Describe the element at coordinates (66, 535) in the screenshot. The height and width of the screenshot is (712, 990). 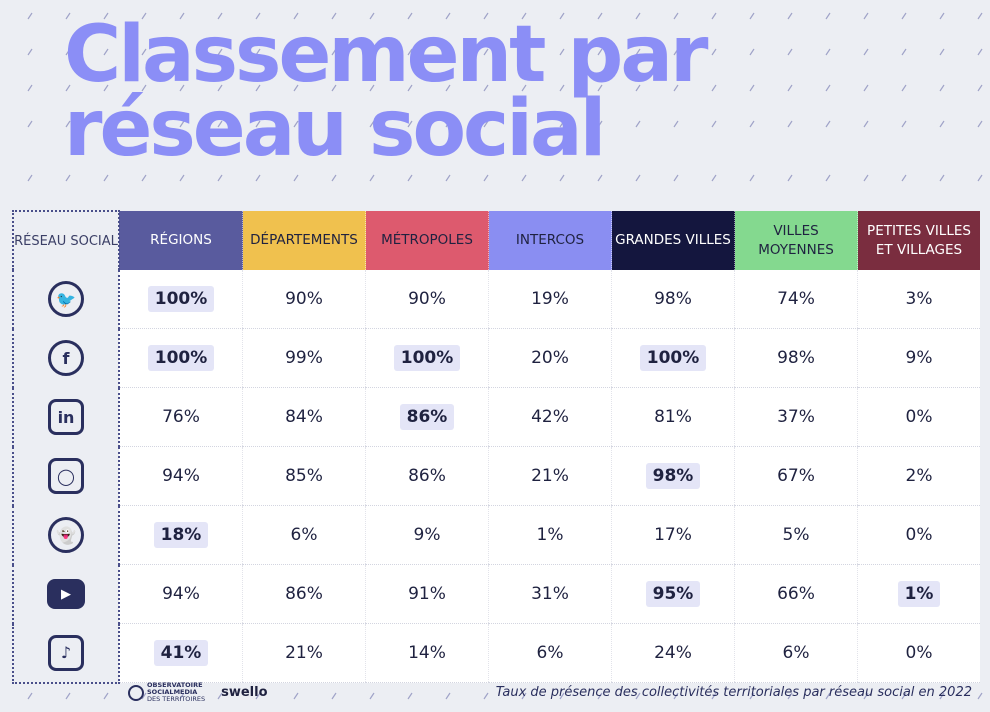
I see `network-icon-cell: 👻` at that location.